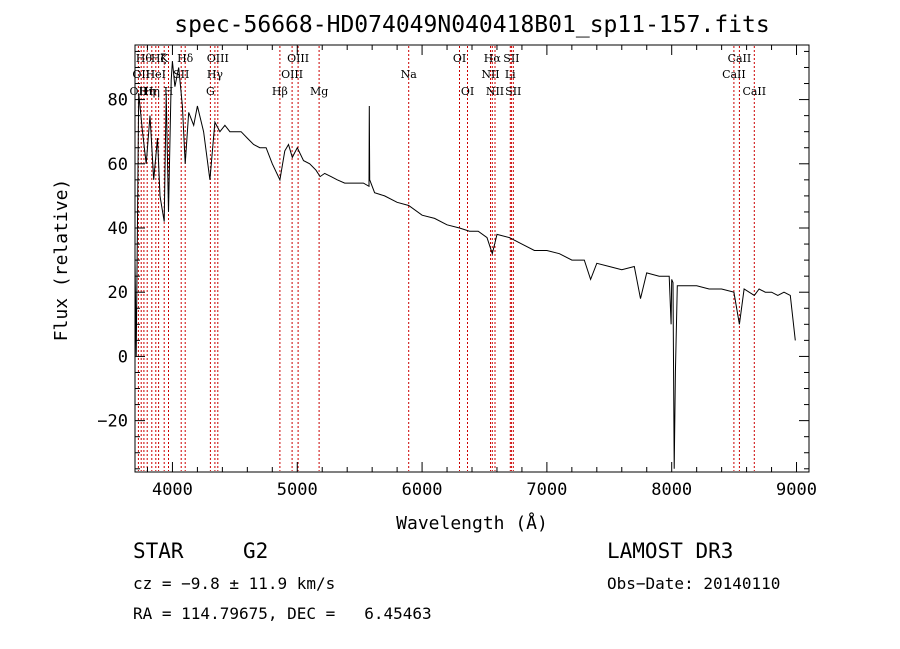 The width and height of the screenshot is (900, 649). Describe the element at coordinates (169, 91) in the screenshot. I see `spectral-line-label: H` at that location.